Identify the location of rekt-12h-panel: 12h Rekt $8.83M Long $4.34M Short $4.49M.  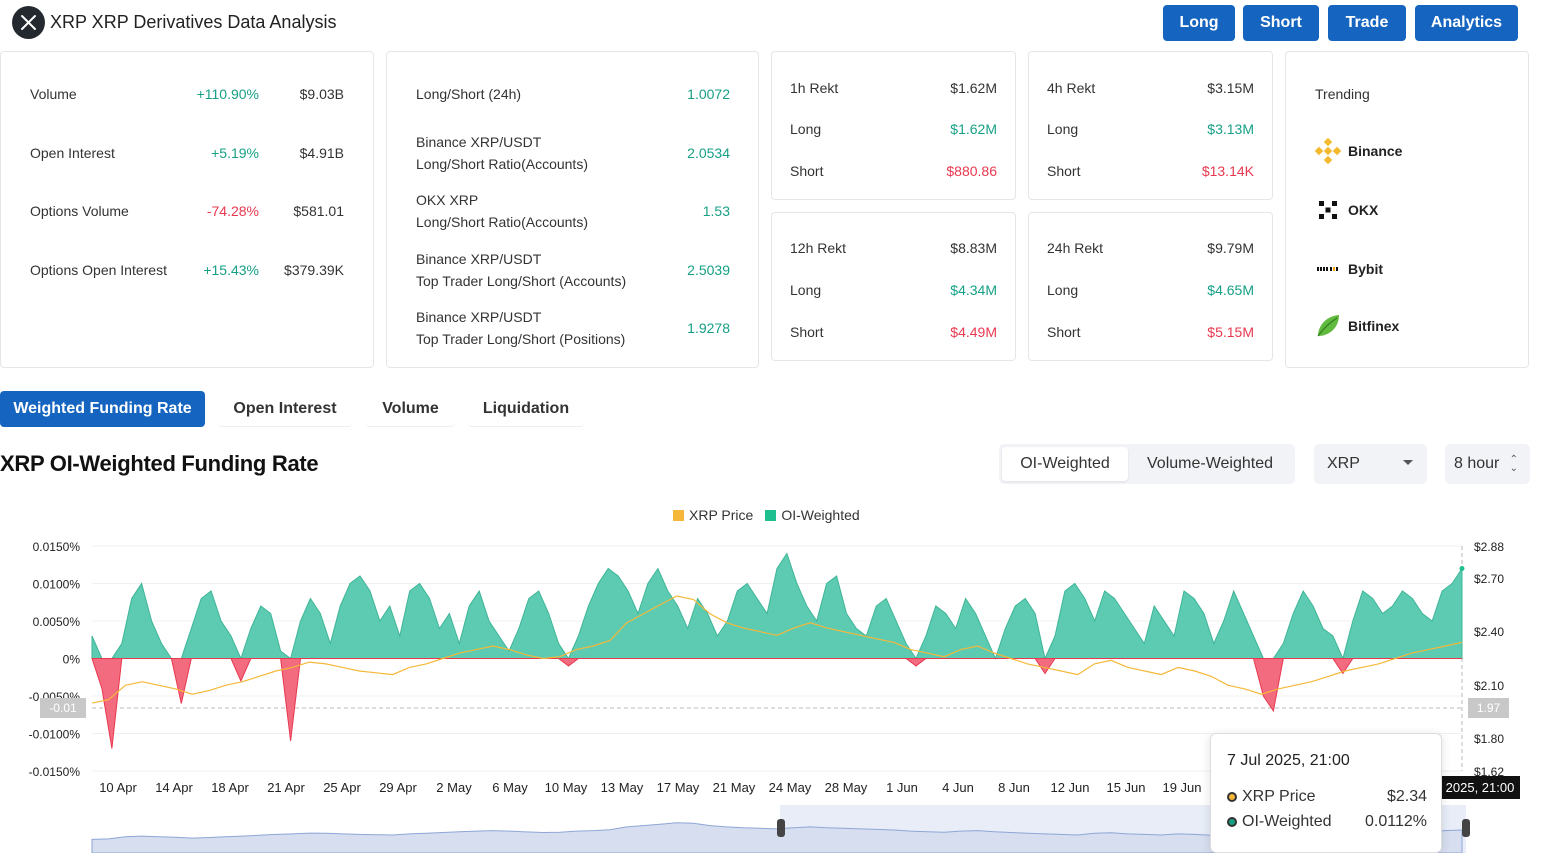
(893, 286).